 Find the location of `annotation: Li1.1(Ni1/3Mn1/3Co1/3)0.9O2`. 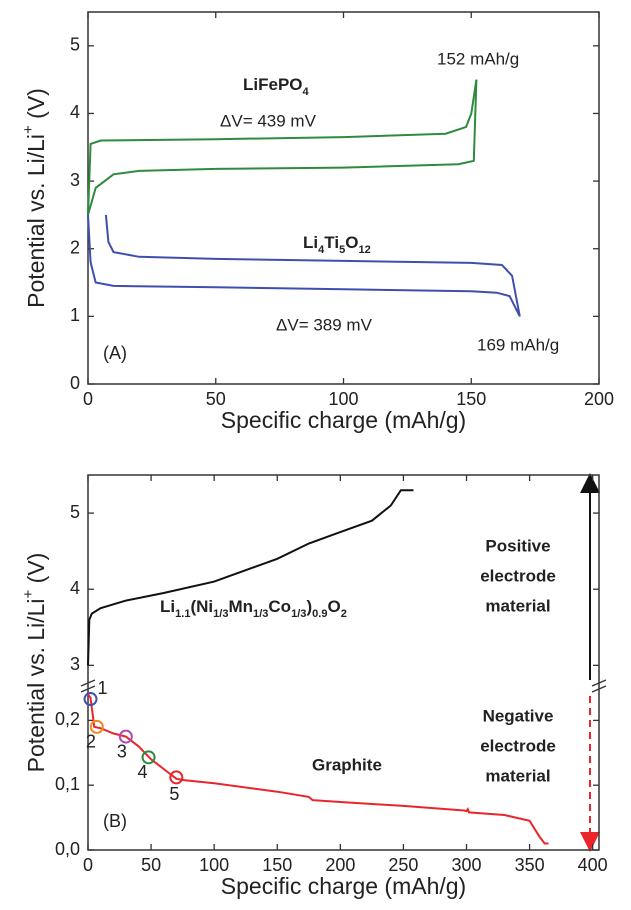

annotation: Li1.1(Ni1/3Mn1/3Co1/3)0.9O2 is located at coordinates (253, 608).